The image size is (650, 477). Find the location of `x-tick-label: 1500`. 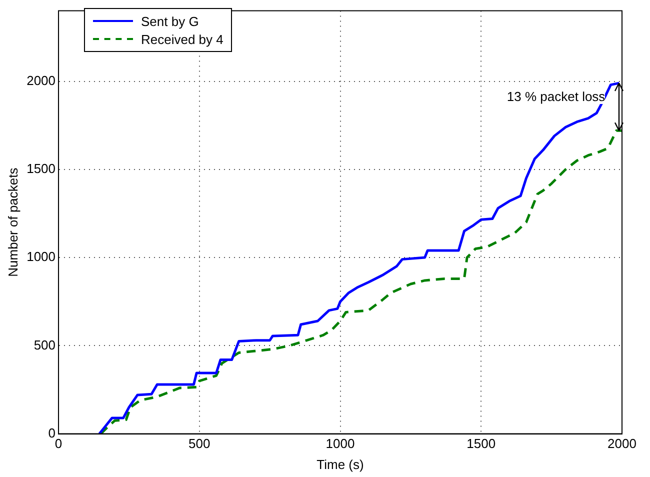

x-tick-label: 1500 is located at coordinates (481, 444).